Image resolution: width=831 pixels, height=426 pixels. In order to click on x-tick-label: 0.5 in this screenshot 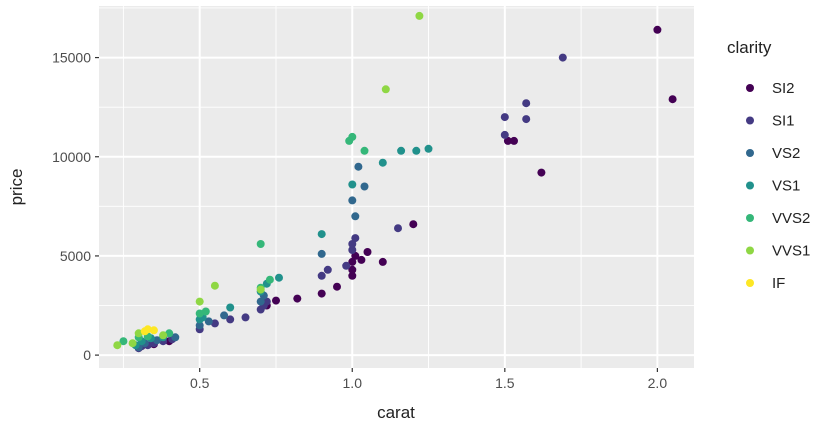, I will do `click(200, 383)`.